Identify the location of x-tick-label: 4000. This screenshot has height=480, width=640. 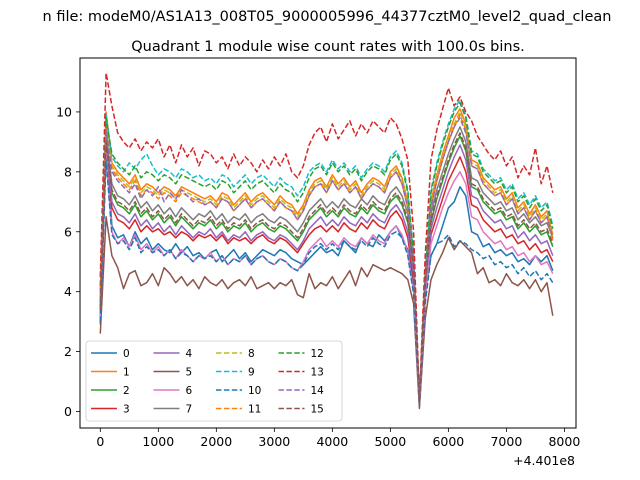
(332, 441).